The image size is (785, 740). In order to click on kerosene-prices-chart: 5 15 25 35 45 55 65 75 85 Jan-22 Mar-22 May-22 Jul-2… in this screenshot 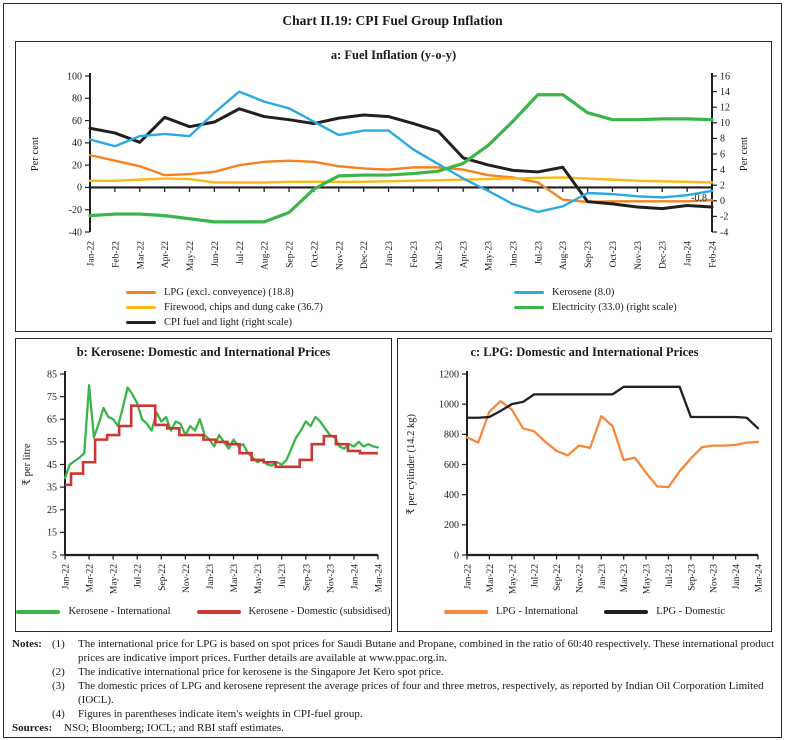, I will do `click(203, 481)`.